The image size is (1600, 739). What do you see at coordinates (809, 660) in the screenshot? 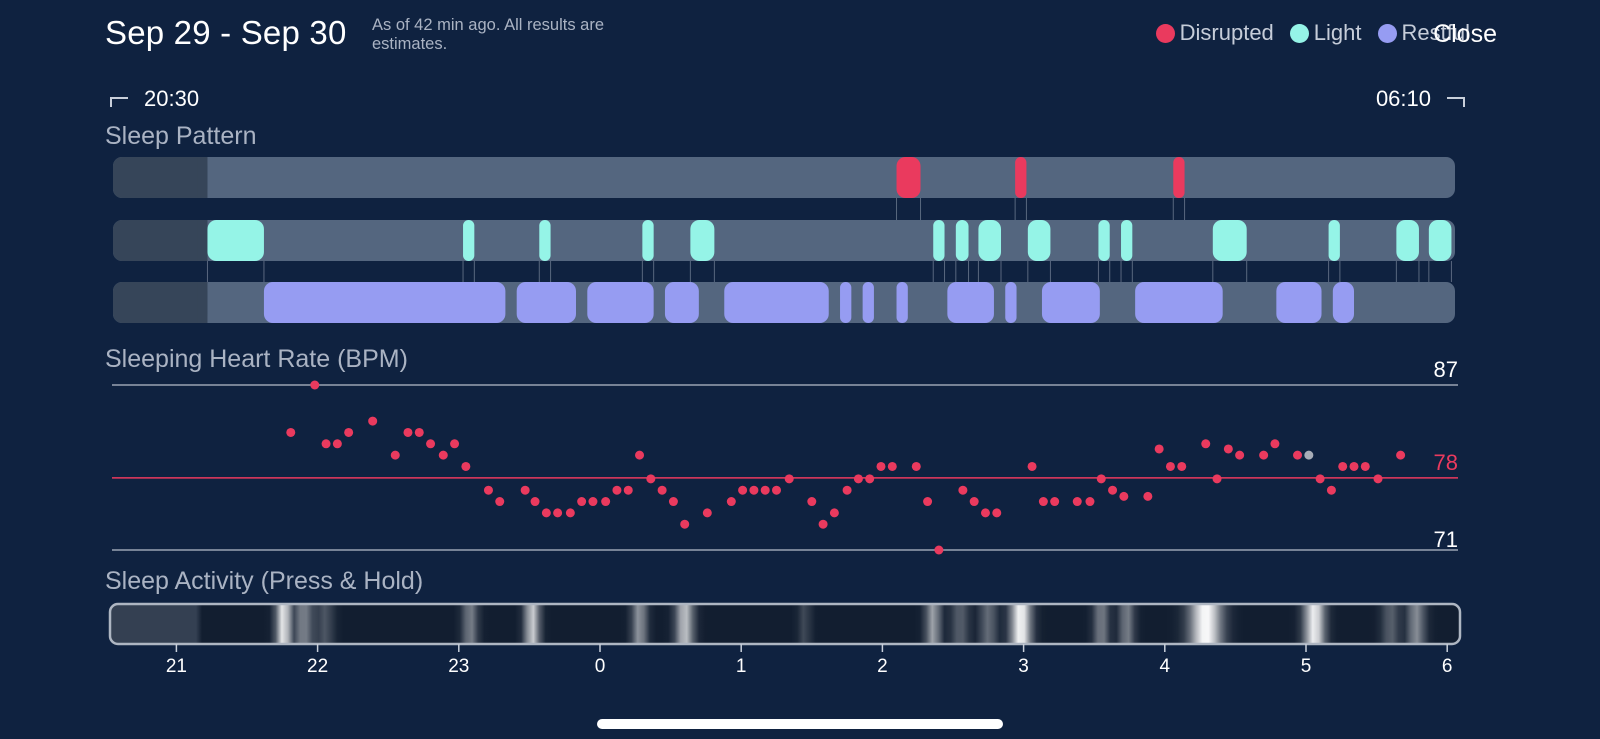
I see `time-axis: 21 22 23 0 1 2 3 4 5 6` at bounding box center [809, 660].